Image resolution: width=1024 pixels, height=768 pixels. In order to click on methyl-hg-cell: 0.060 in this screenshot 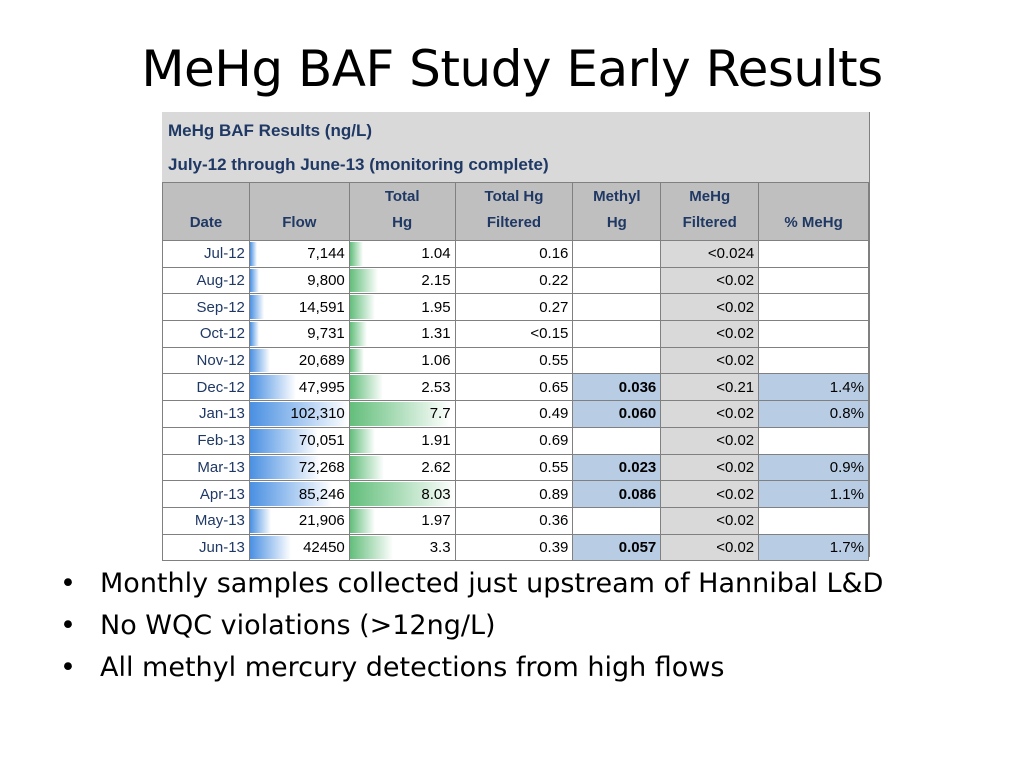, I will do `click(617, 414)`.